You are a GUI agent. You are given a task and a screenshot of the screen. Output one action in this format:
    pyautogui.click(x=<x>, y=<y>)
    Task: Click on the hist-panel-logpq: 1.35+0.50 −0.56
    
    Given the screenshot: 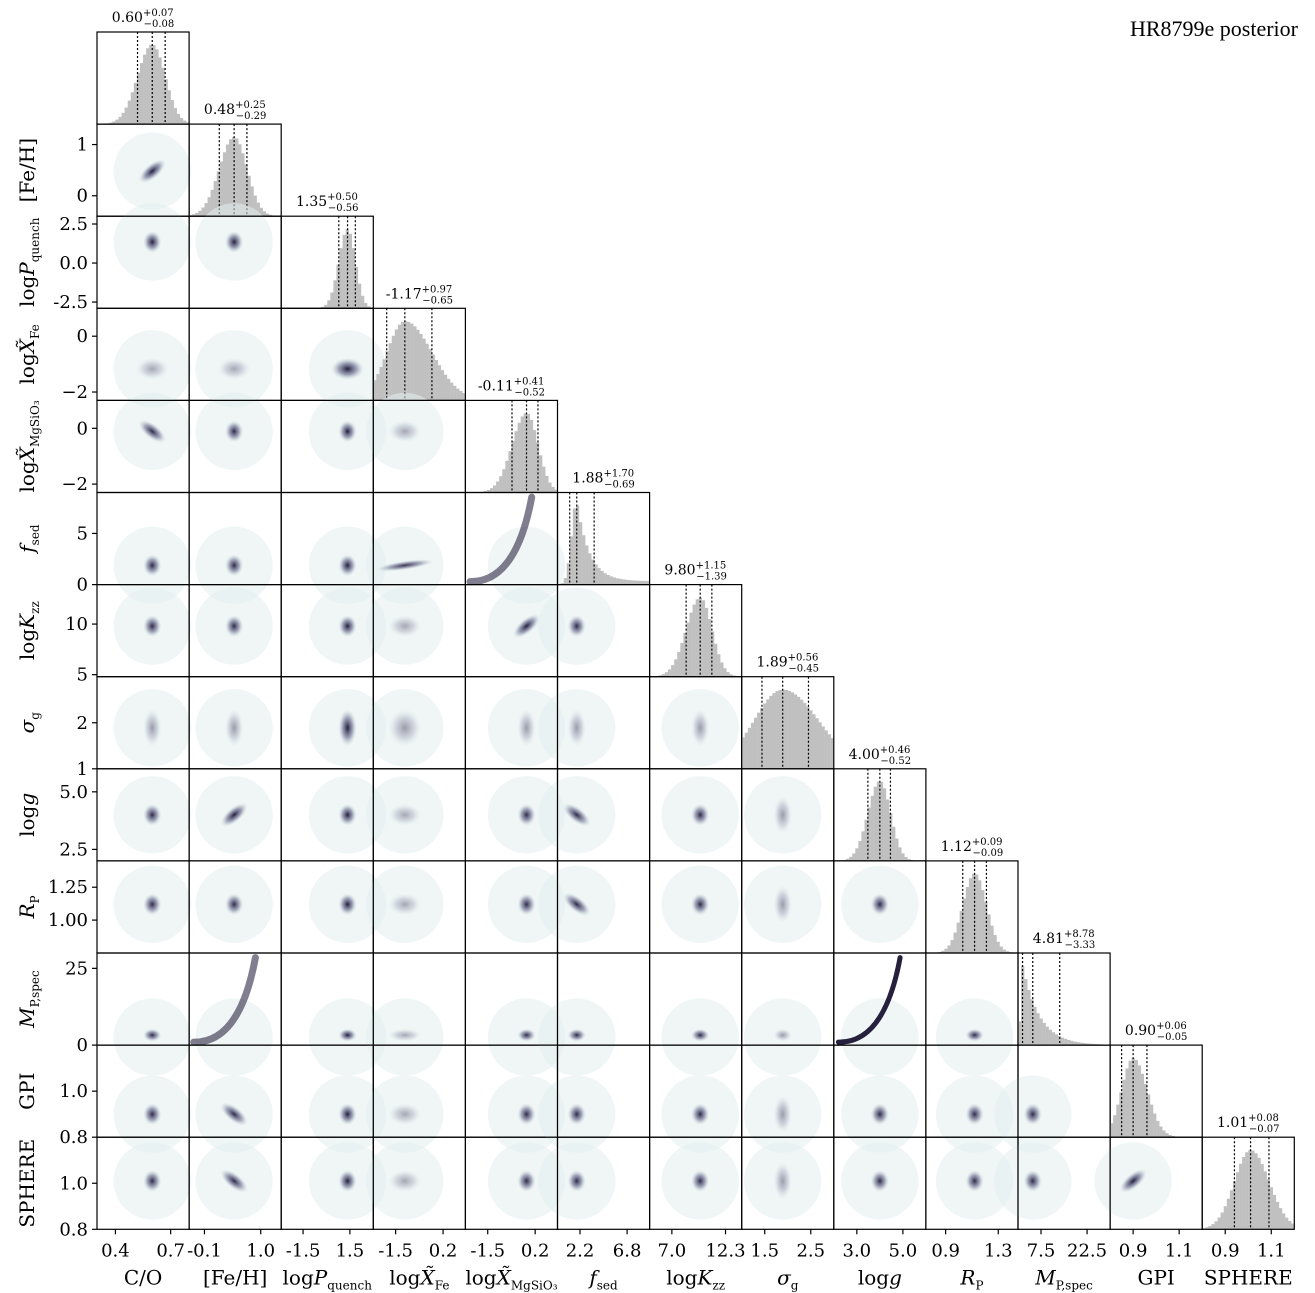 What is the action you would take?
    pyautogui.click(x=327, y=250)
    